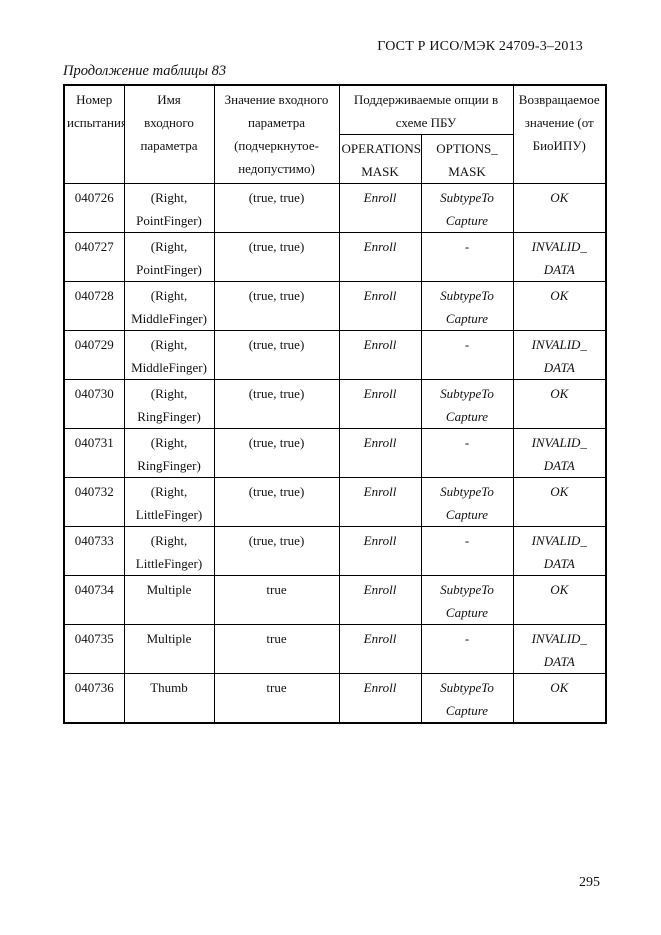 The image size is (661, 935). Describe the element at coordinates (94, 404) in the screenshot. I see `cell-test-number: 040730` at that location.